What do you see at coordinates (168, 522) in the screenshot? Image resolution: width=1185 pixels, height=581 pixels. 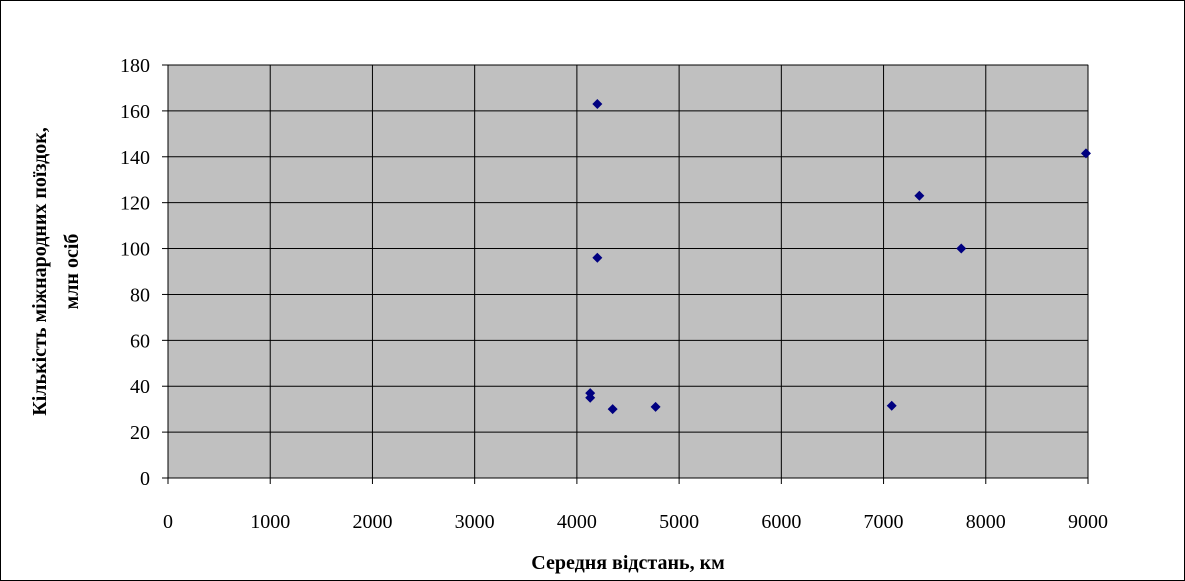 I see `x-tick-label: 0` at bounding box center [168, 522].